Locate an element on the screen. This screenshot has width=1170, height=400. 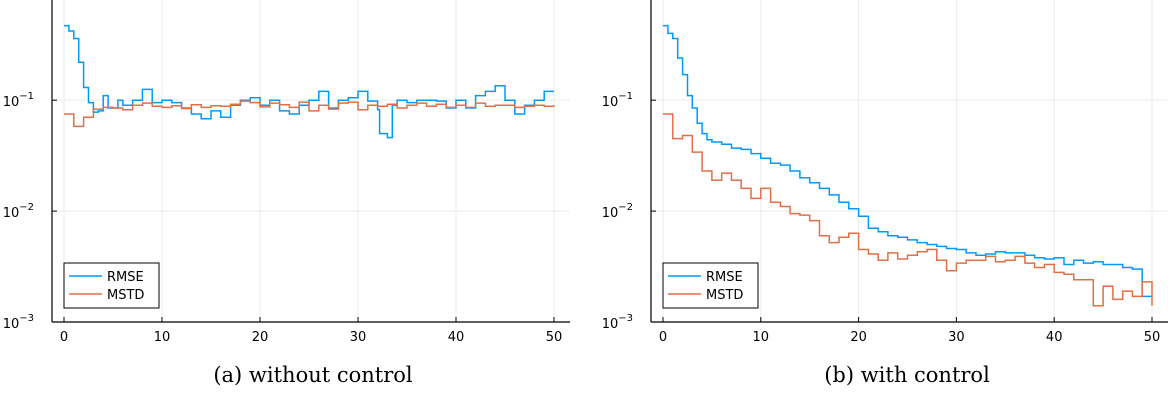
series-line-mstd is located at coordinates (309, 114).